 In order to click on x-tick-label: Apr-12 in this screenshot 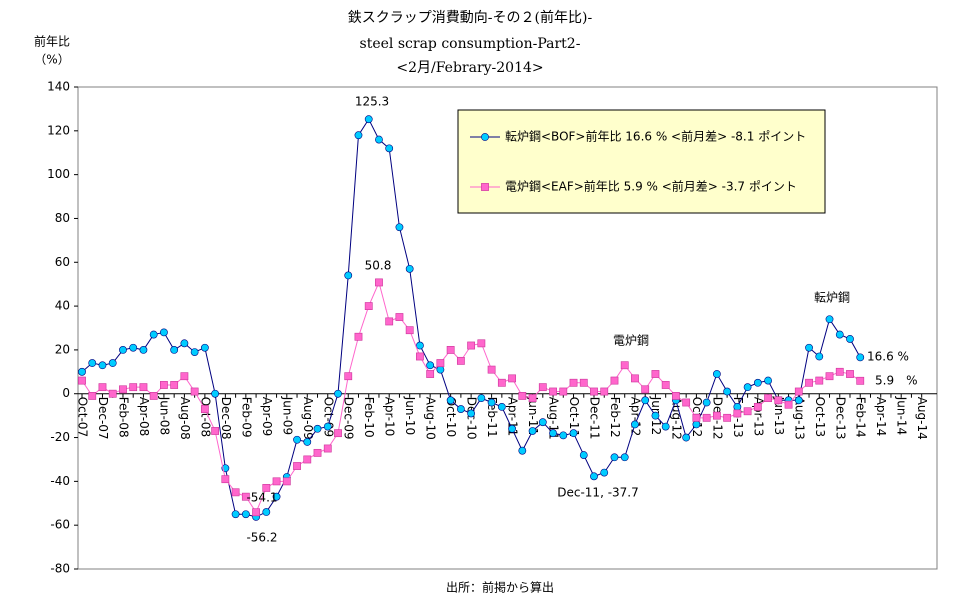, I will do `click(635, 417)`.